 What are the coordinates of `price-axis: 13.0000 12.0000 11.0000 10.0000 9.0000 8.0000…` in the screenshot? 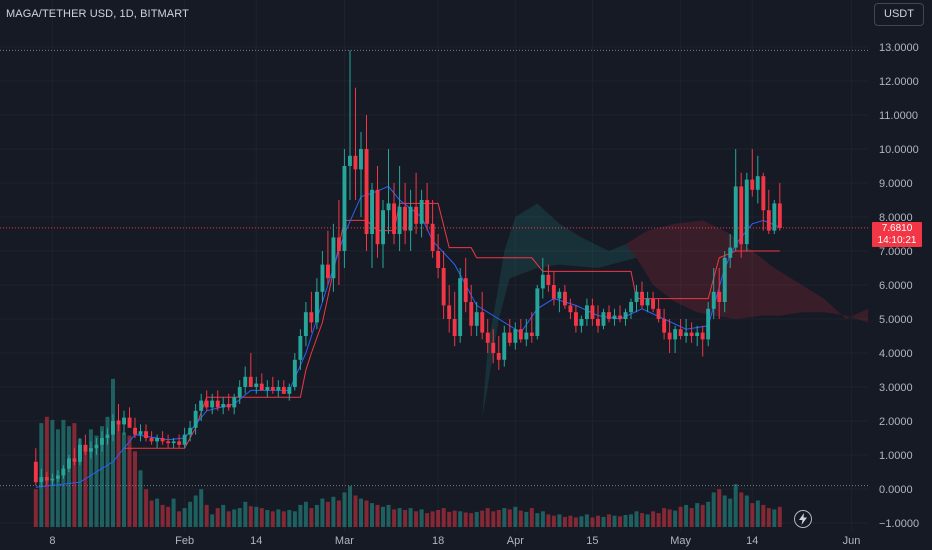 It's located at (899, 286).